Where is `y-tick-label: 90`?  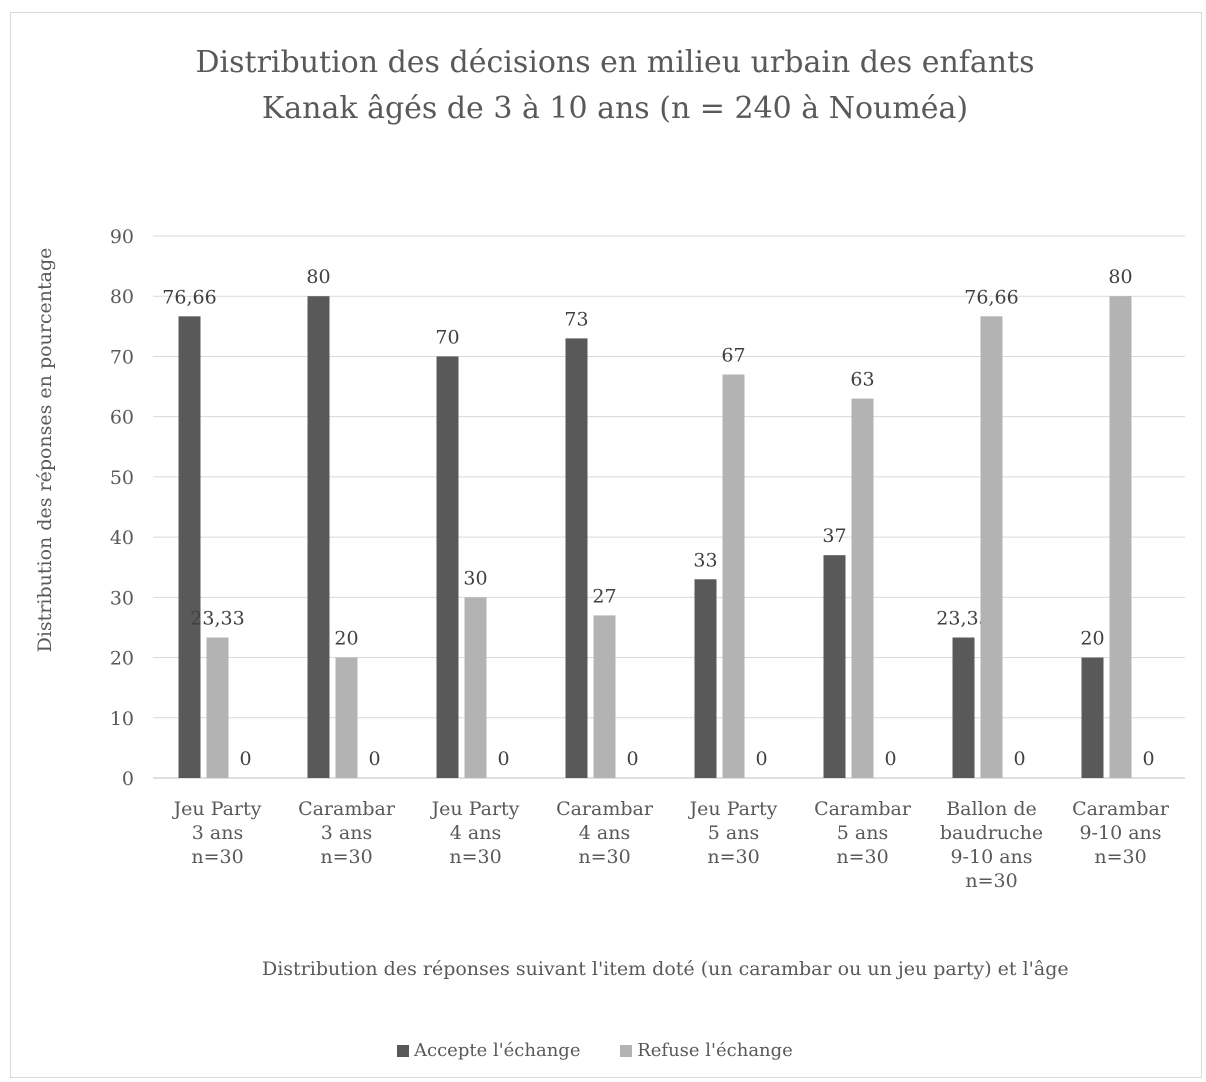 y-tick-label: 90 is located at coordinates (122, 237).